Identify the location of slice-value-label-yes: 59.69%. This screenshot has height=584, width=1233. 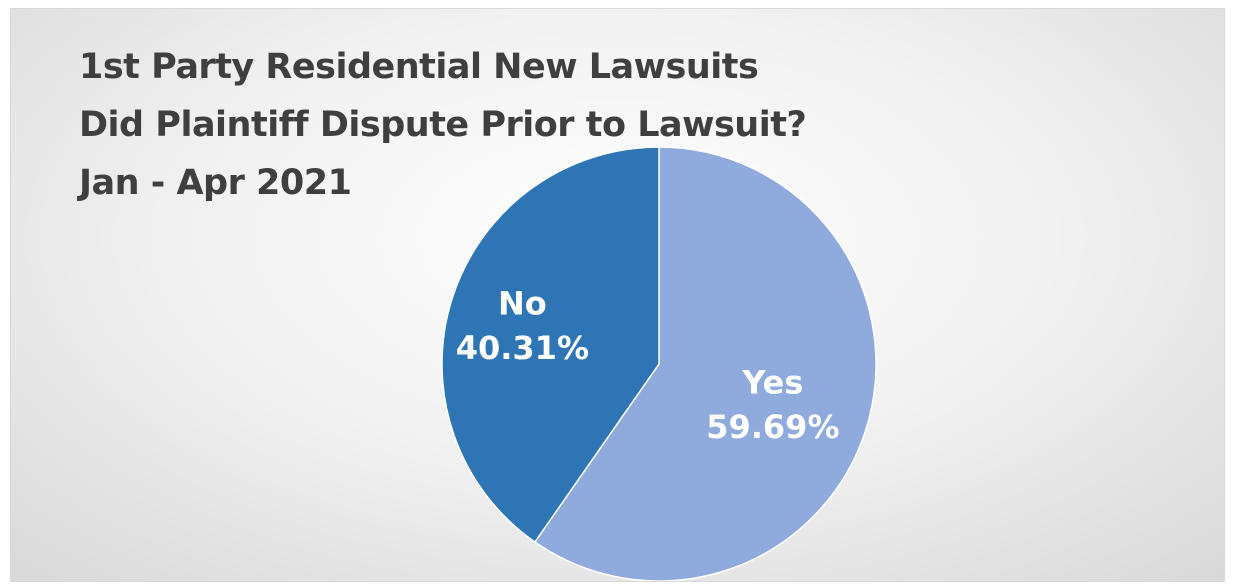
(772, 427).